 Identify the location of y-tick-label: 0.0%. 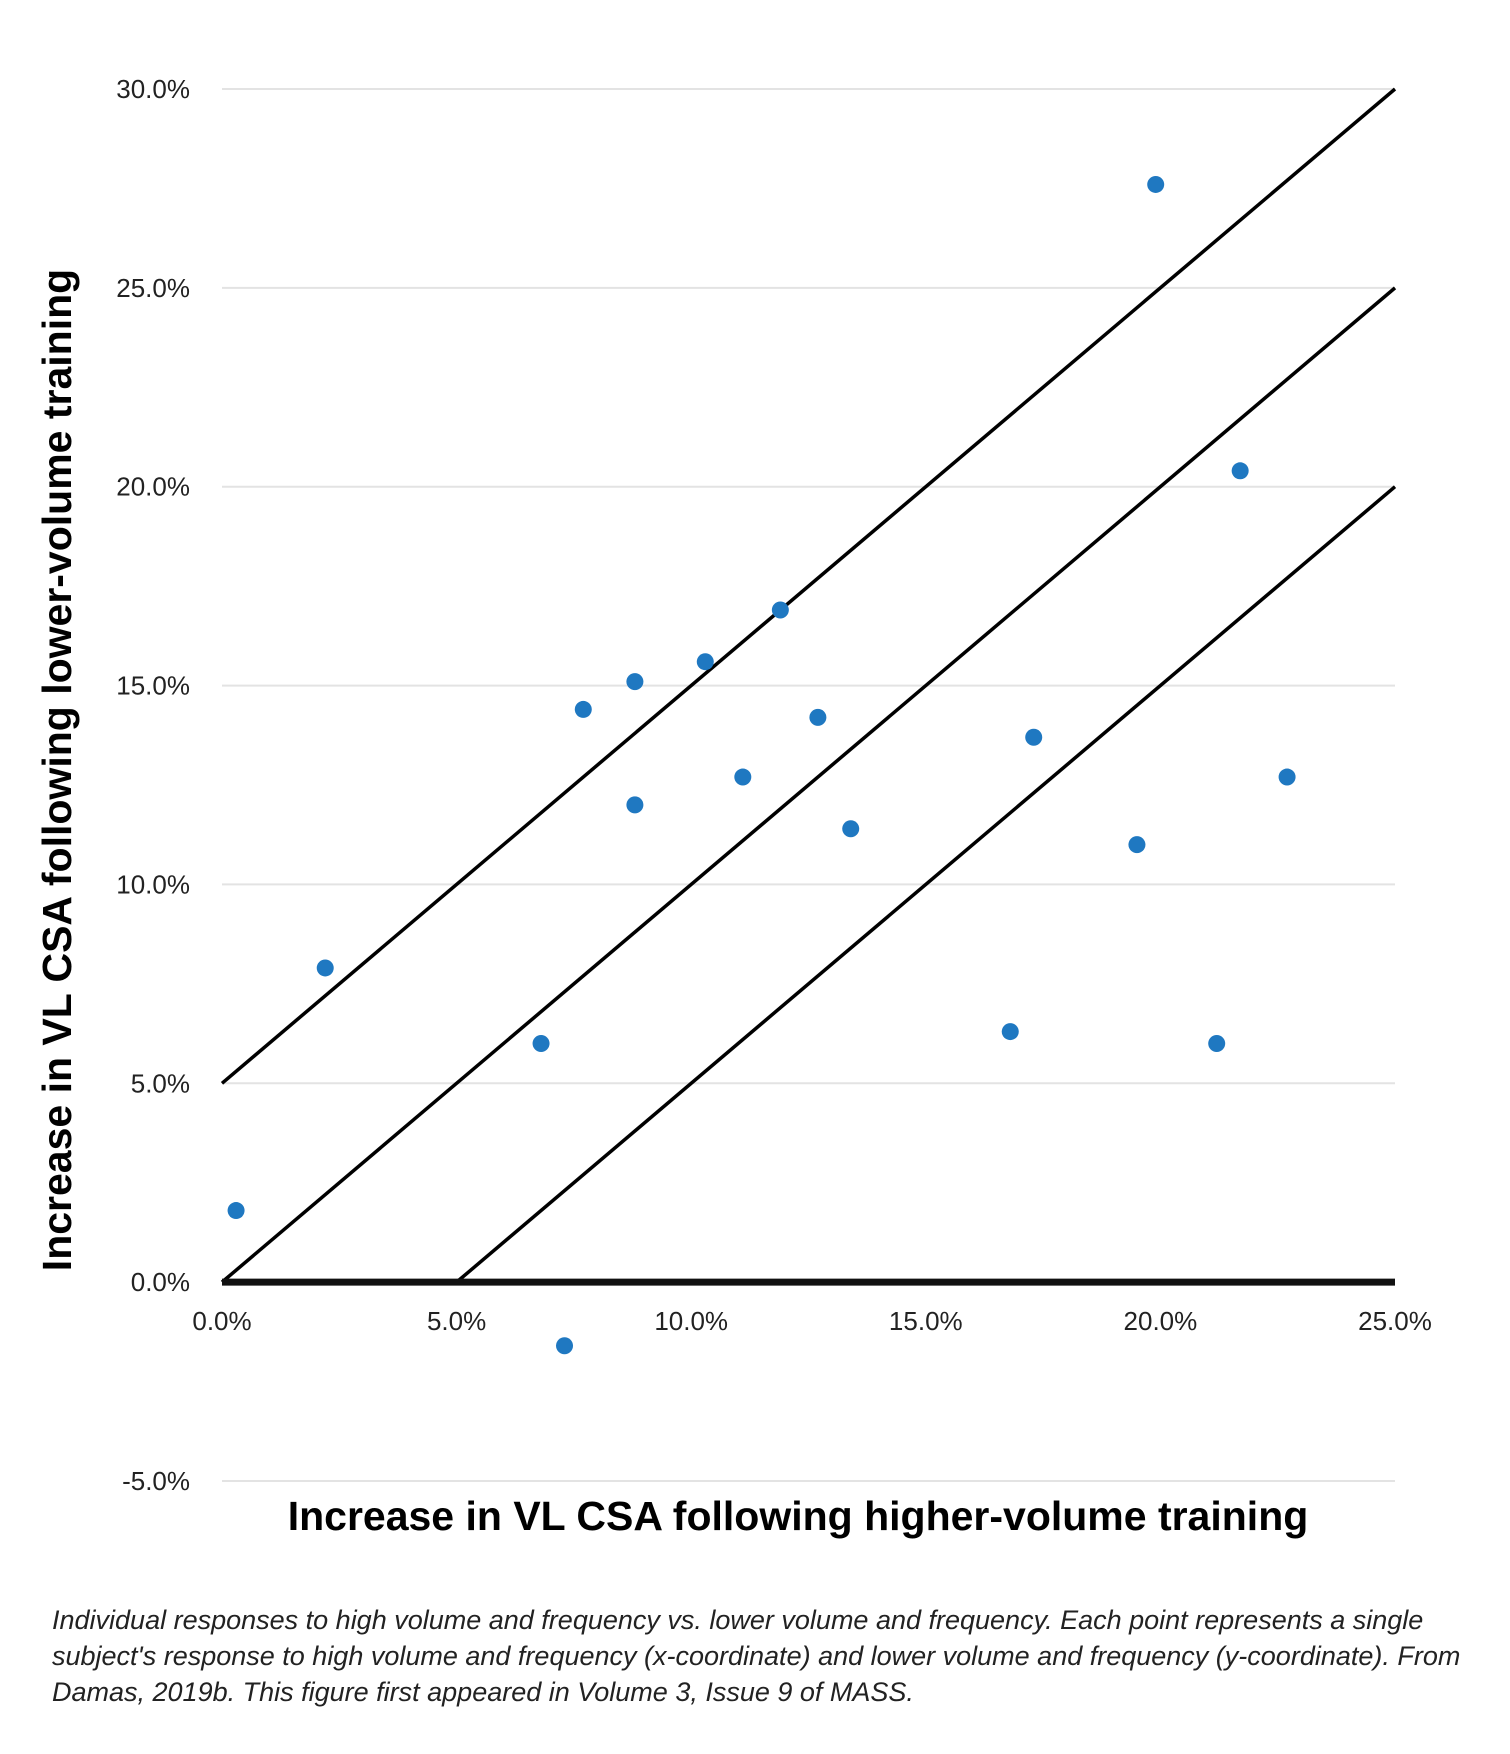
(160, 1282).